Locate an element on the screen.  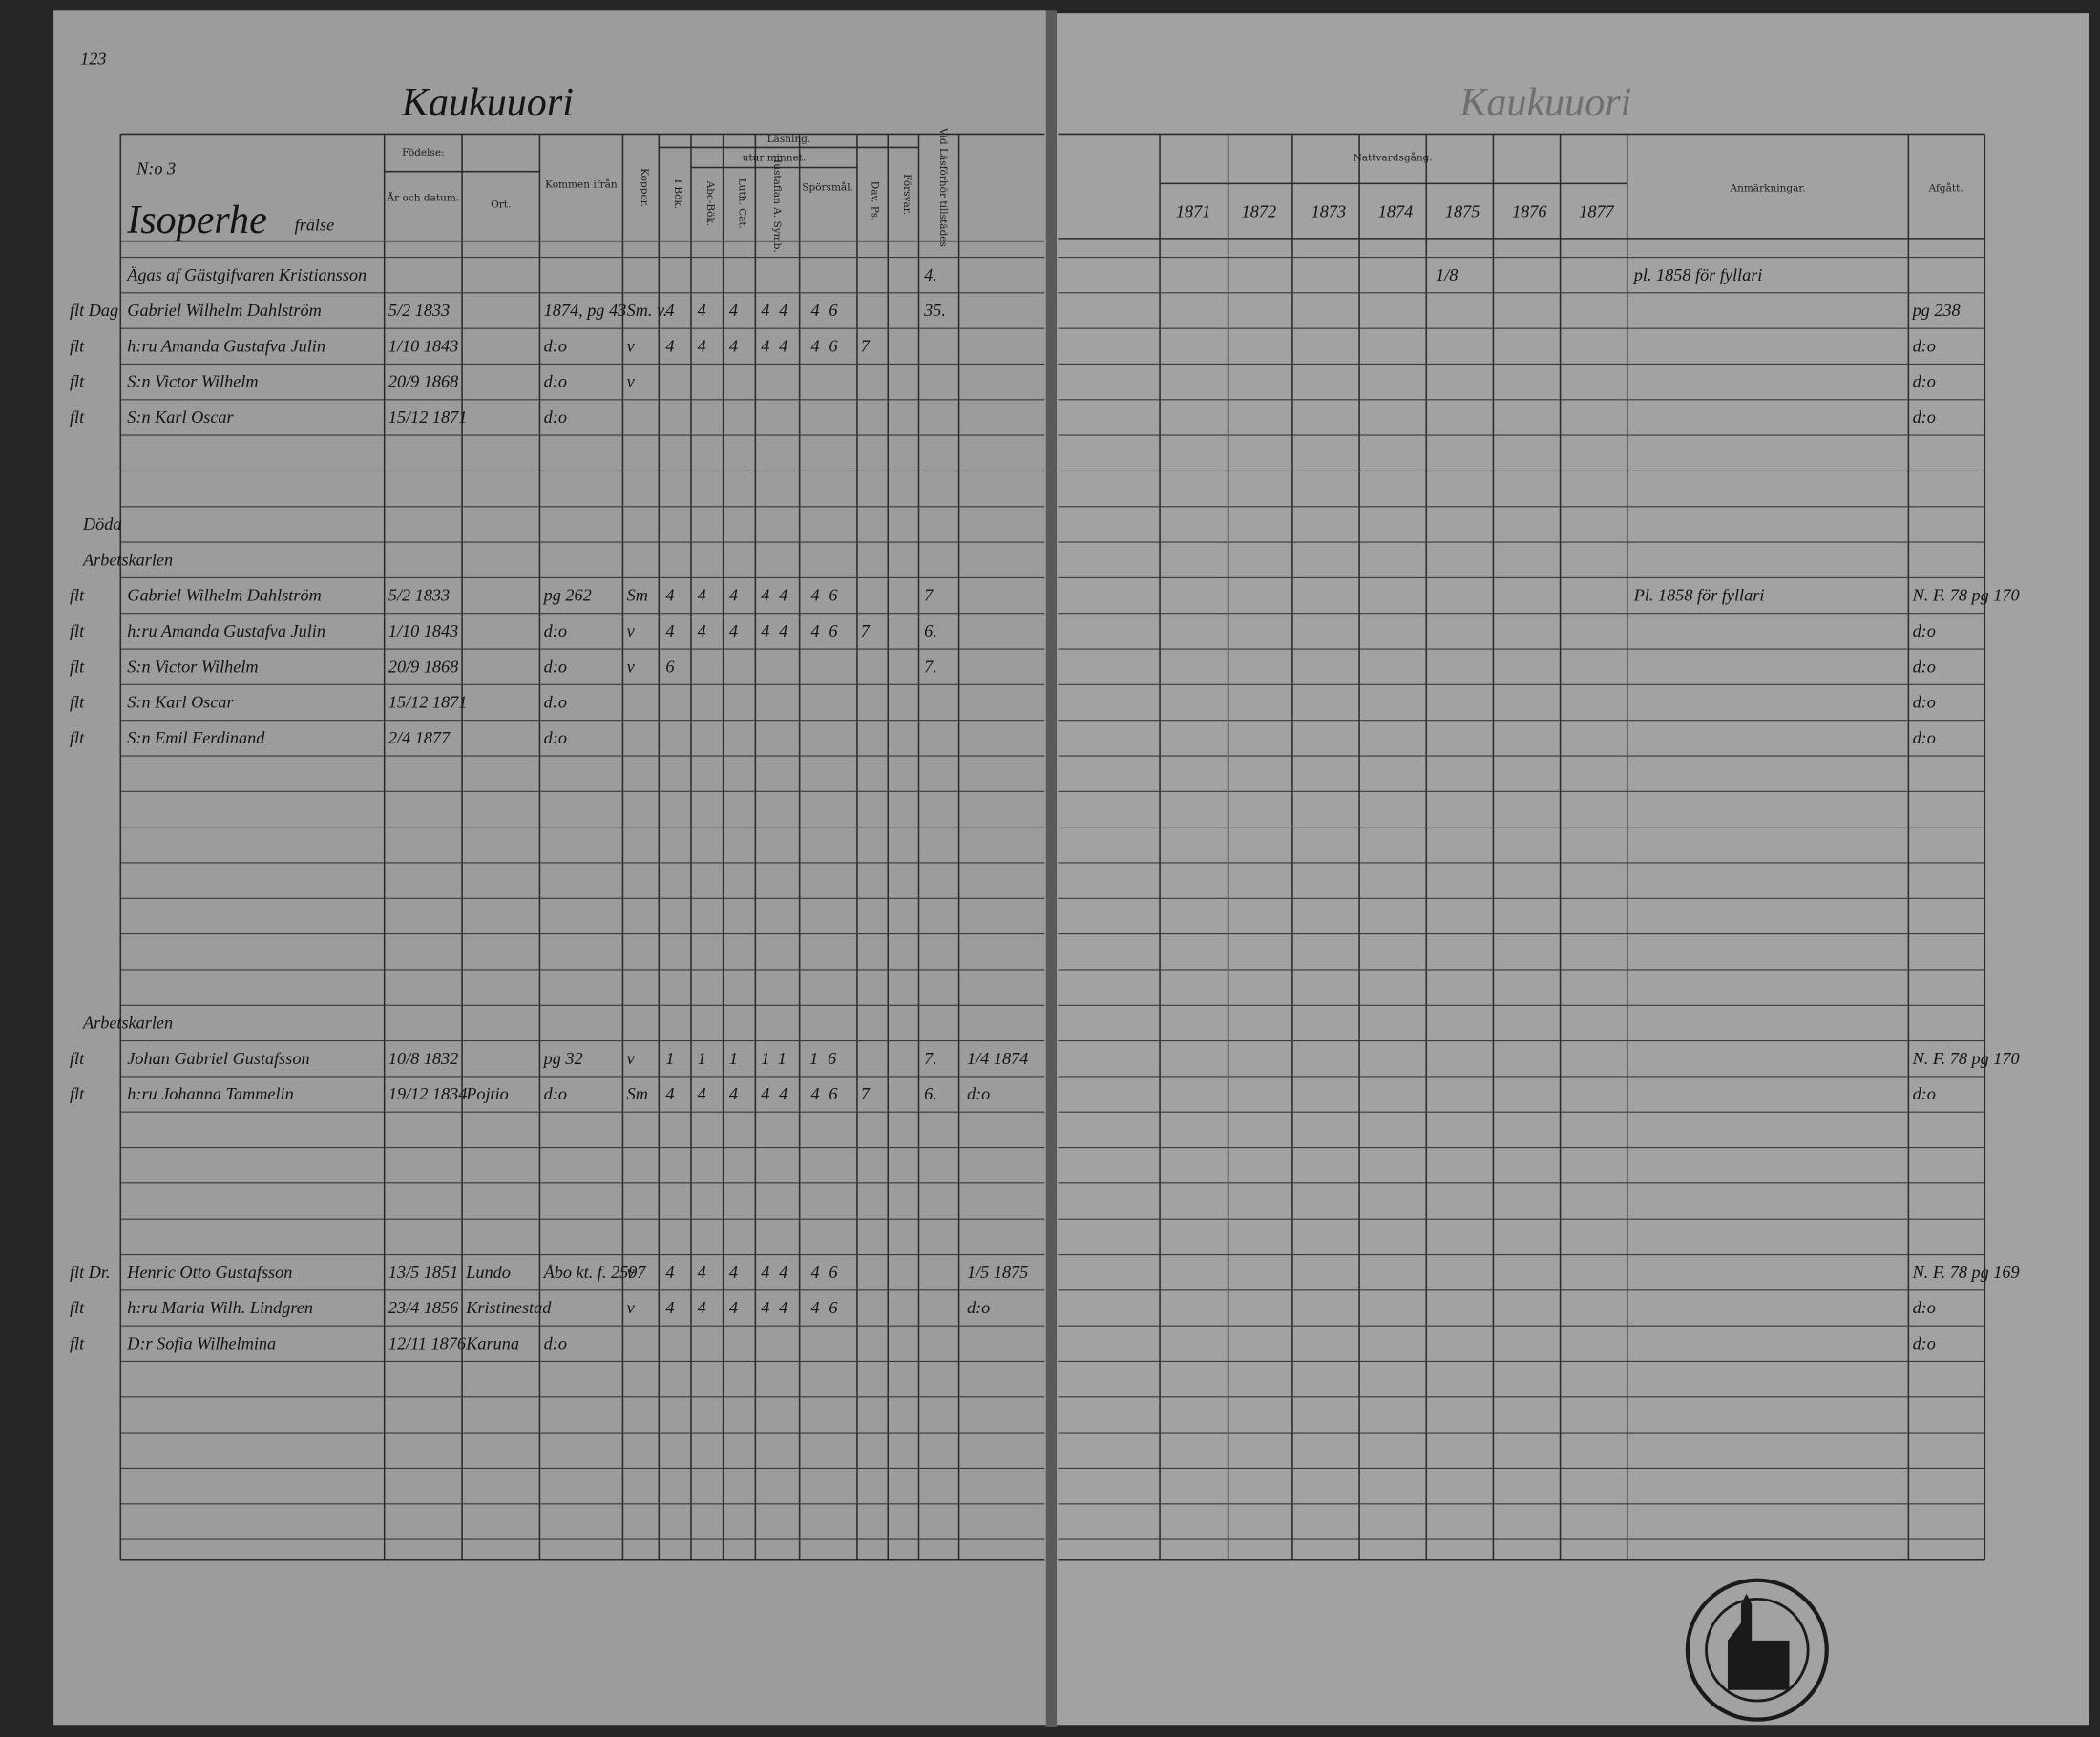
cell-from: 1874, pg 43 is located at coordinates (585, 310).